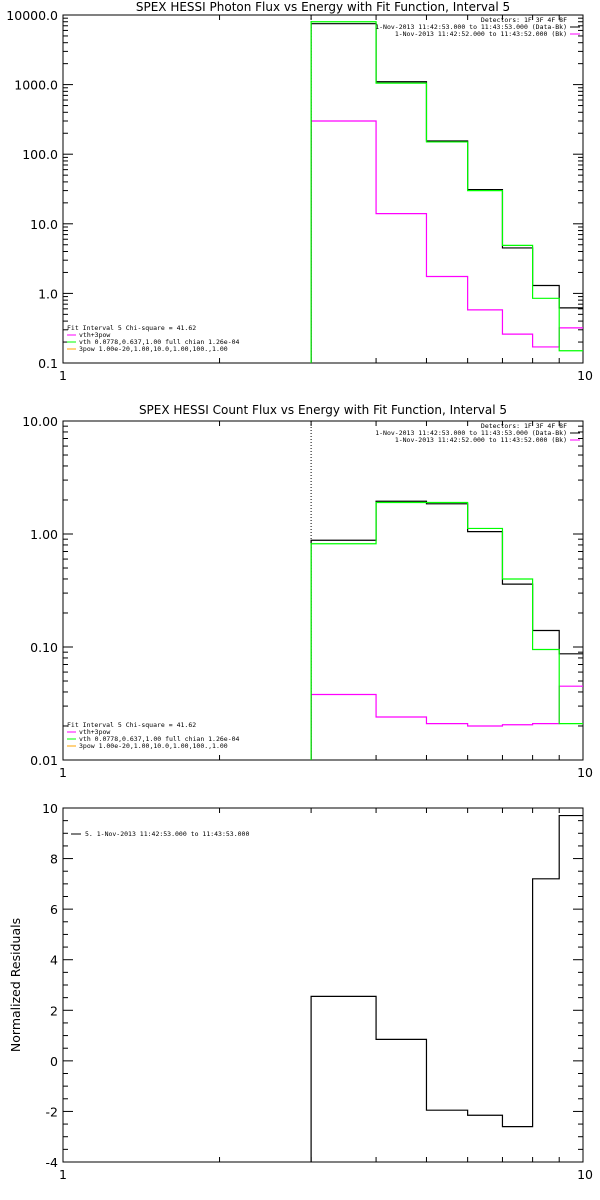  I want to click on y-tick-label: -2, so click(52, 1111).